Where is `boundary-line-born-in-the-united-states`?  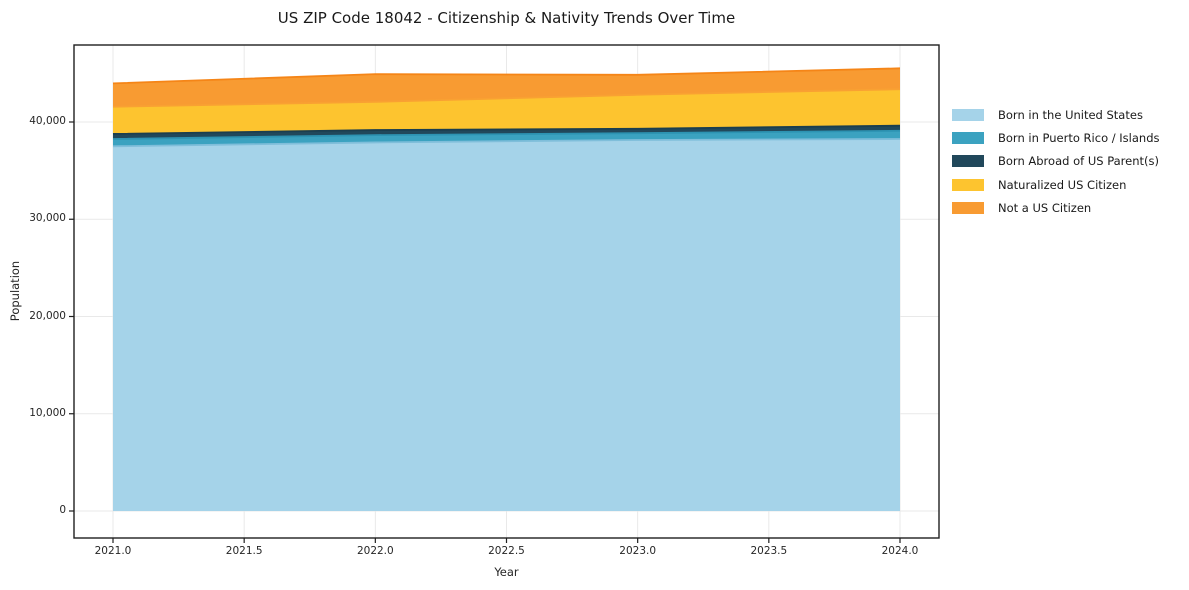
boundary-line-born-in-the-united-states is located at coordinates (506, 143).